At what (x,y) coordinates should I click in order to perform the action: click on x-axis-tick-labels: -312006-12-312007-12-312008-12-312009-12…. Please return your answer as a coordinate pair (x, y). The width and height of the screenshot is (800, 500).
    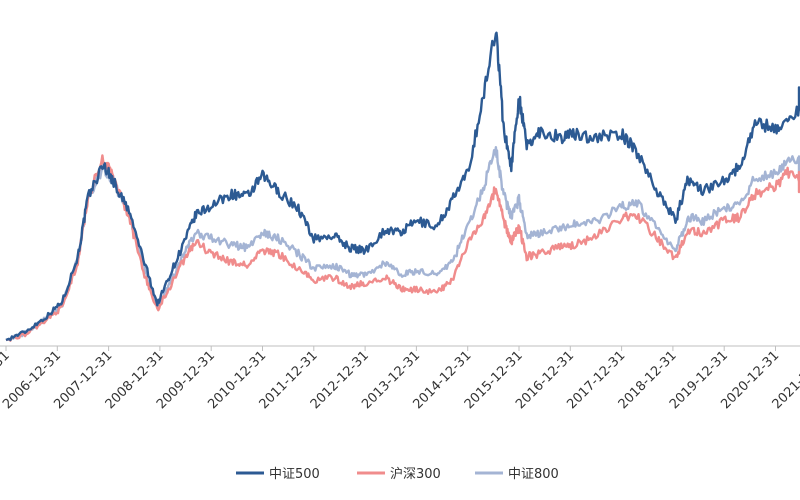
    Looking at the image, I should click on (400, 380).